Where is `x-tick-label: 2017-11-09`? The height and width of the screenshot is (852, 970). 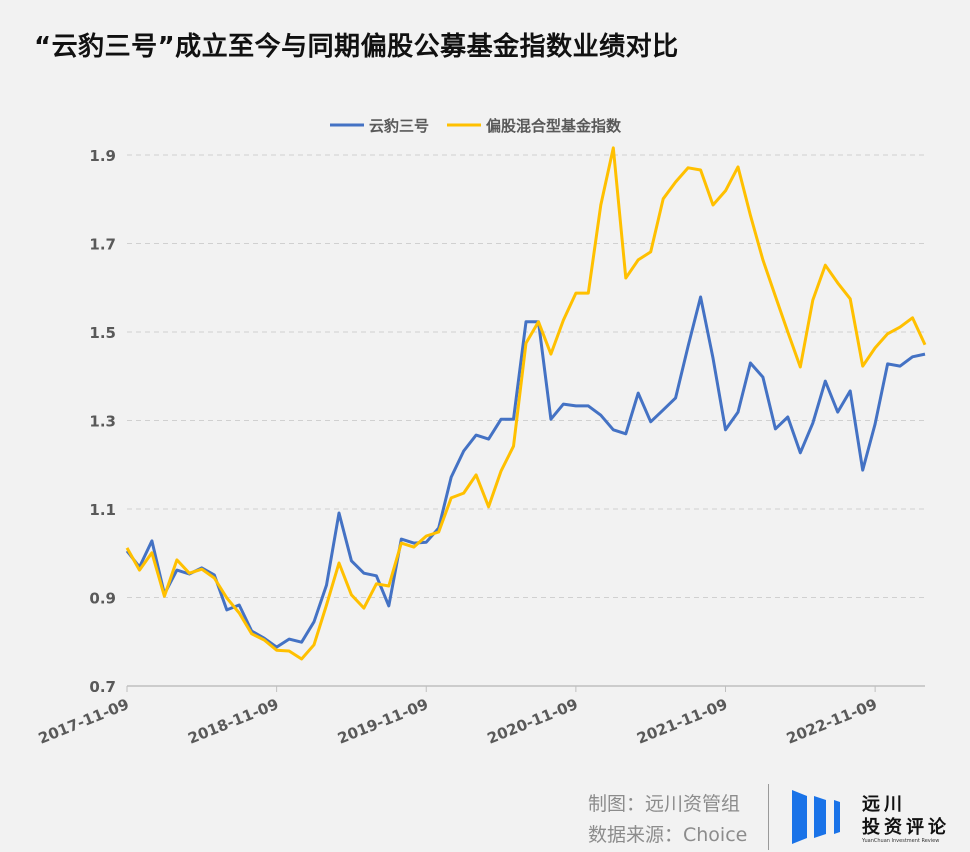
x-tick-label: 2017-11-09 is located at coordinates (84, 721).